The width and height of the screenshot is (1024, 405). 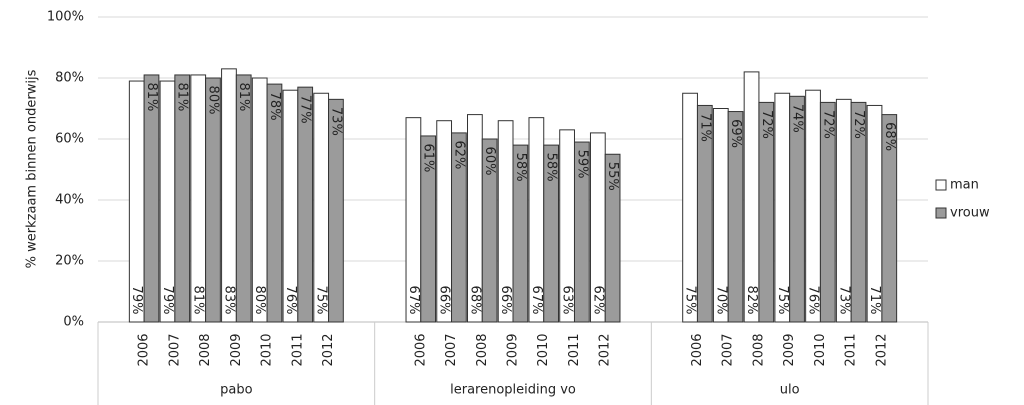 I want to click on y-tick-label: 20%, so click(x=69, y=261).